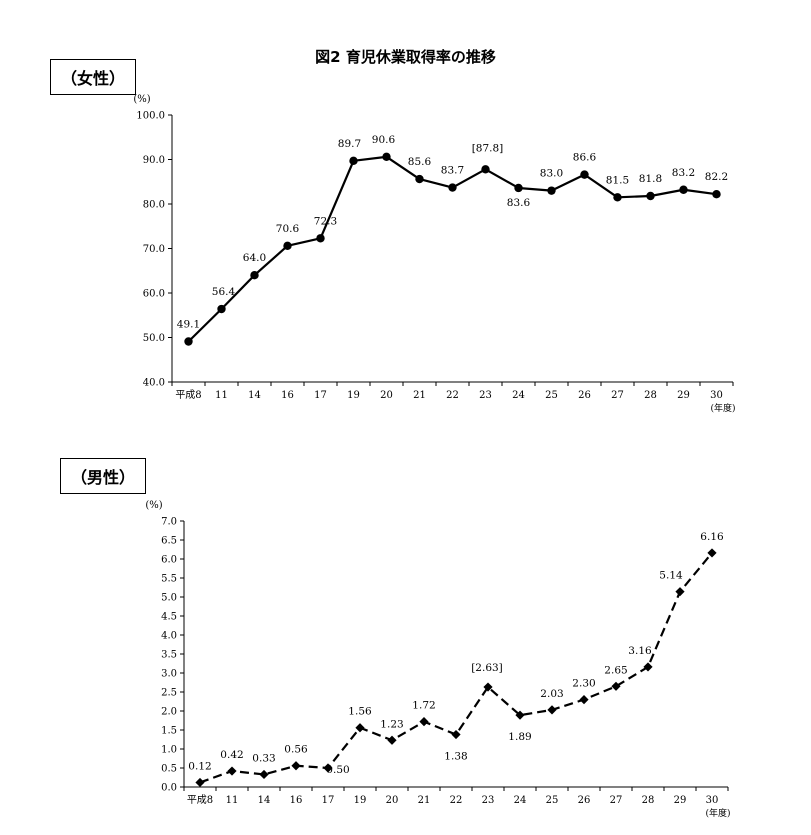 The image size is (811, 835). I want to click on female-x-tick-label: 23, so click(485, 395).